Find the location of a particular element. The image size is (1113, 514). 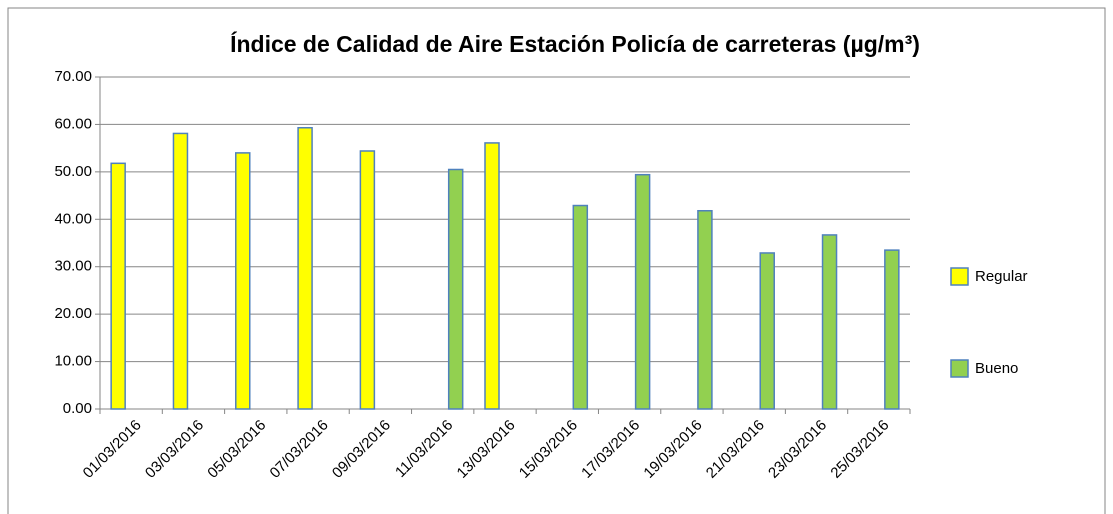

y-tick-label: 0.00 is located at coordinates (77, 408).